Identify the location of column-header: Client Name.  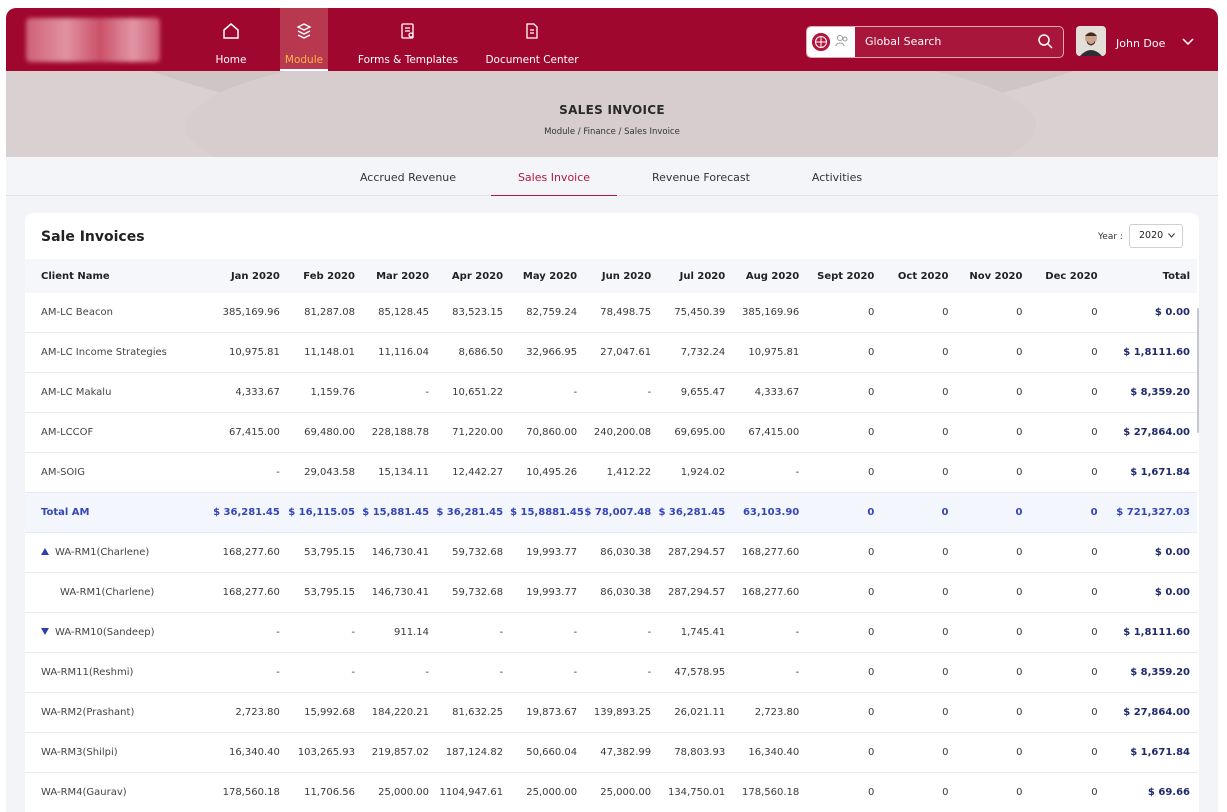
(112, 276).